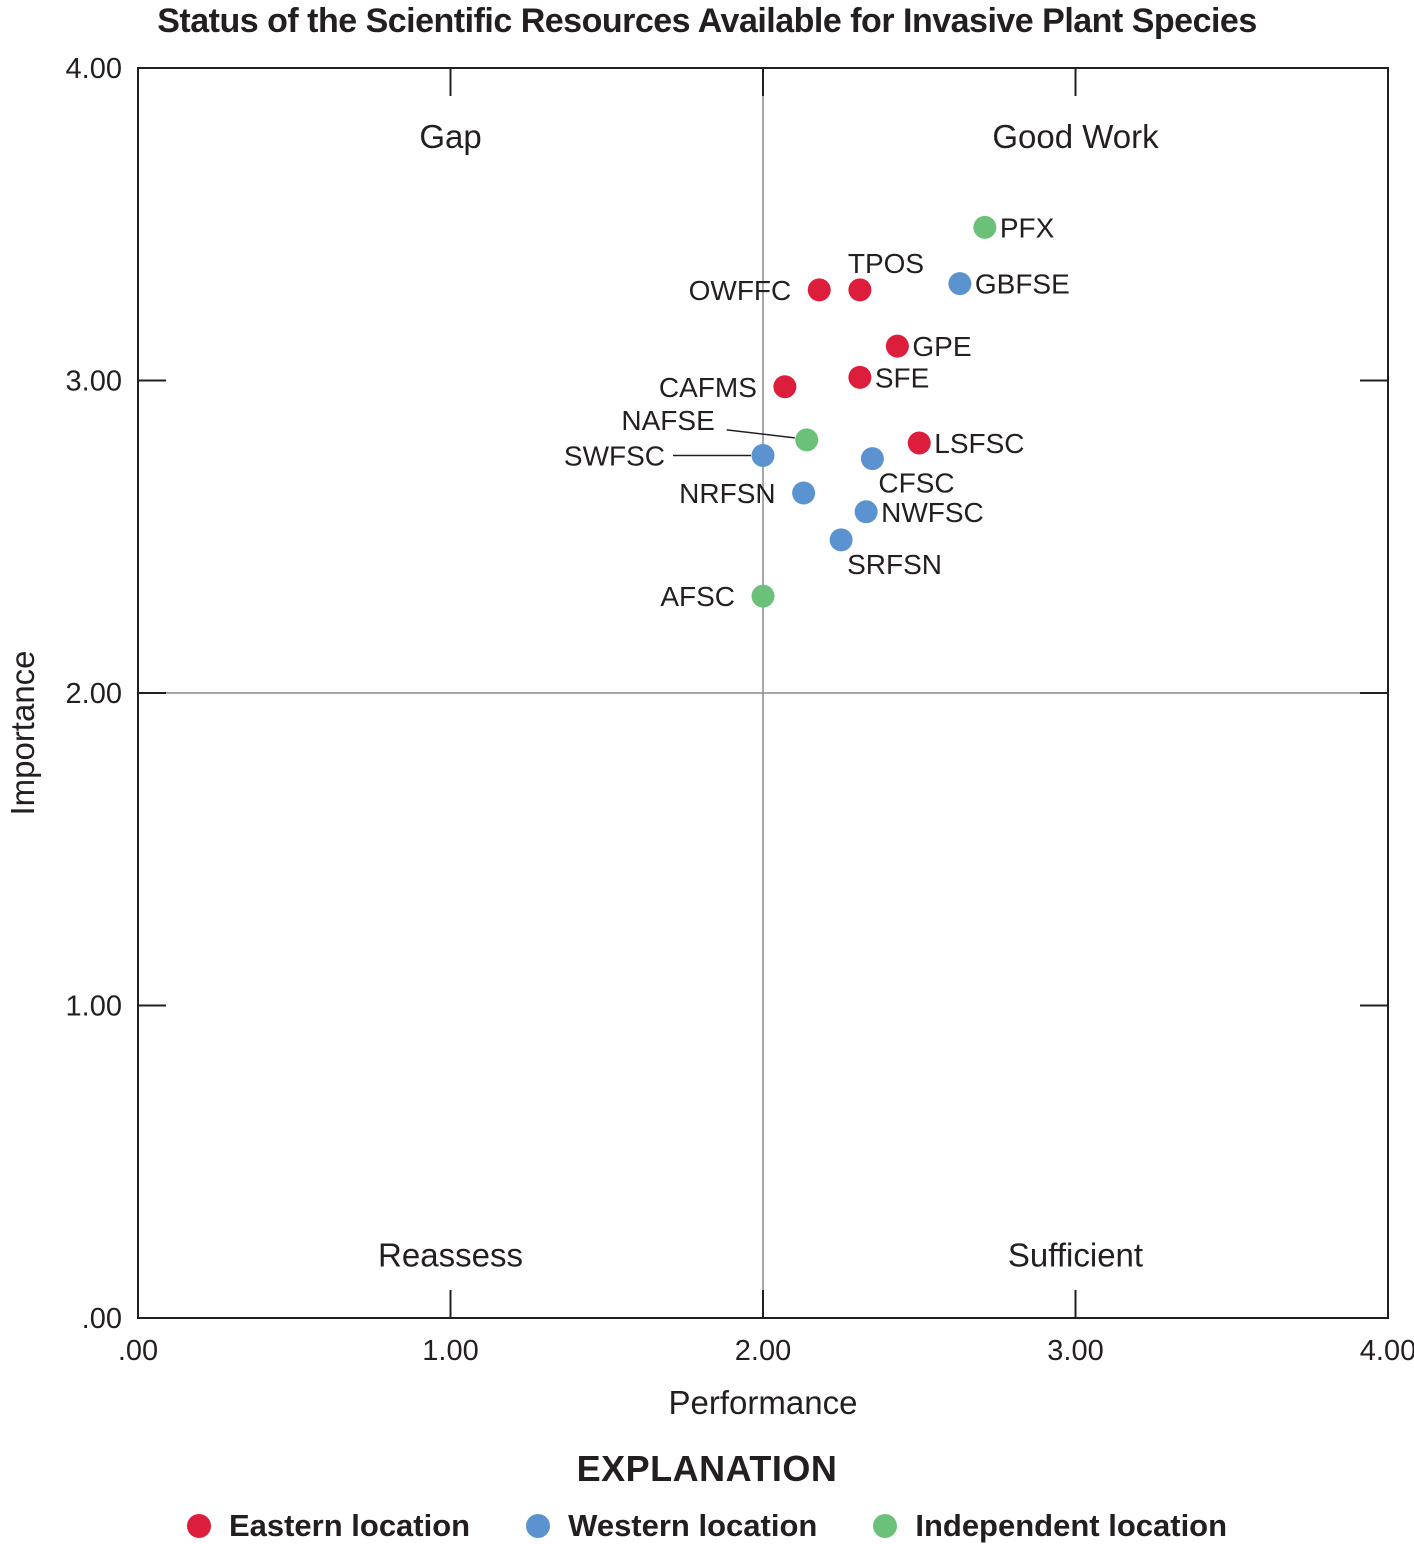 This screenshot has width=1414, height=1544. What do you see at coordinates (1022, 284) in the screenshot?
I see `point-label-gbfse: GBFSE` at bounding box center [1022, 284].